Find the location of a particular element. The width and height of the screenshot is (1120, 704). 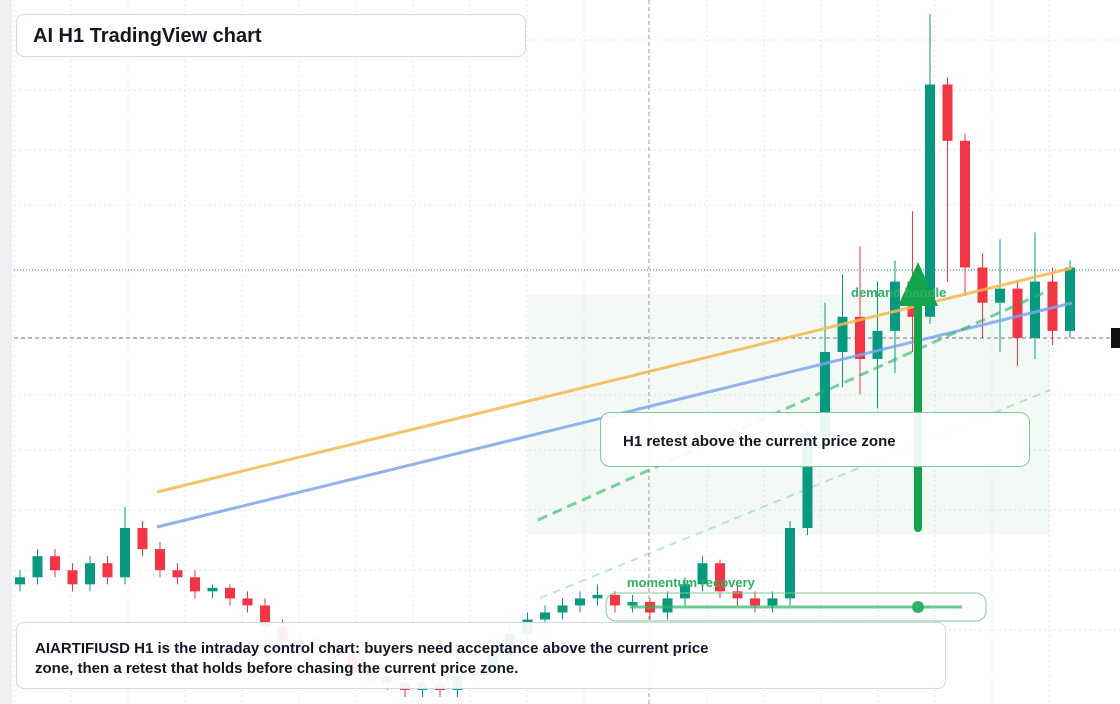

callout: H1 retest above the current price zone is located at coordinates (815, 439).